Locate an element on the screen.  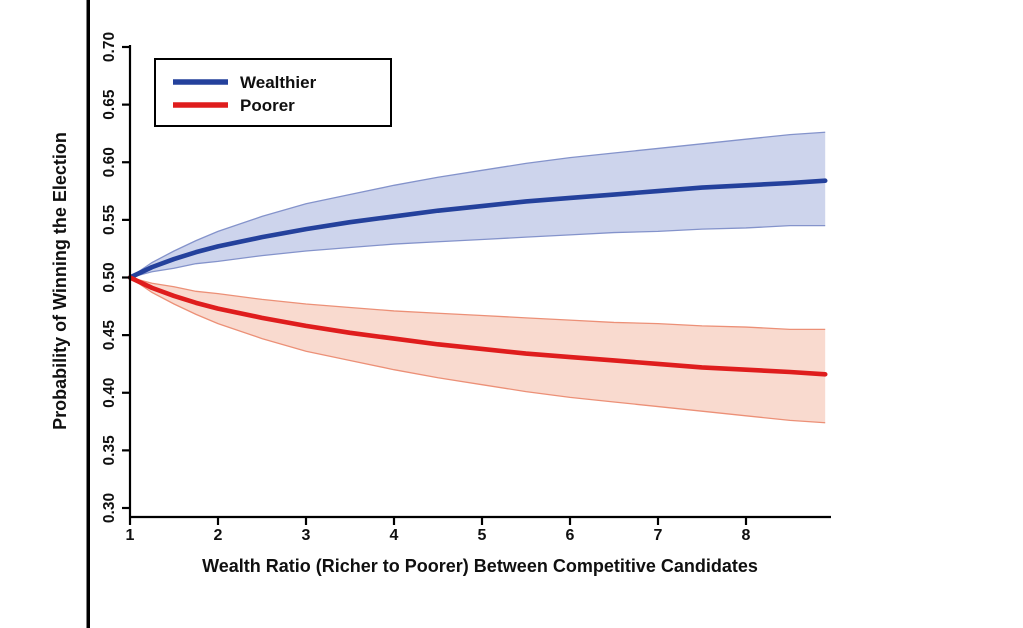
y-tick-label: 0.30 is located at coordinates (109, 508).